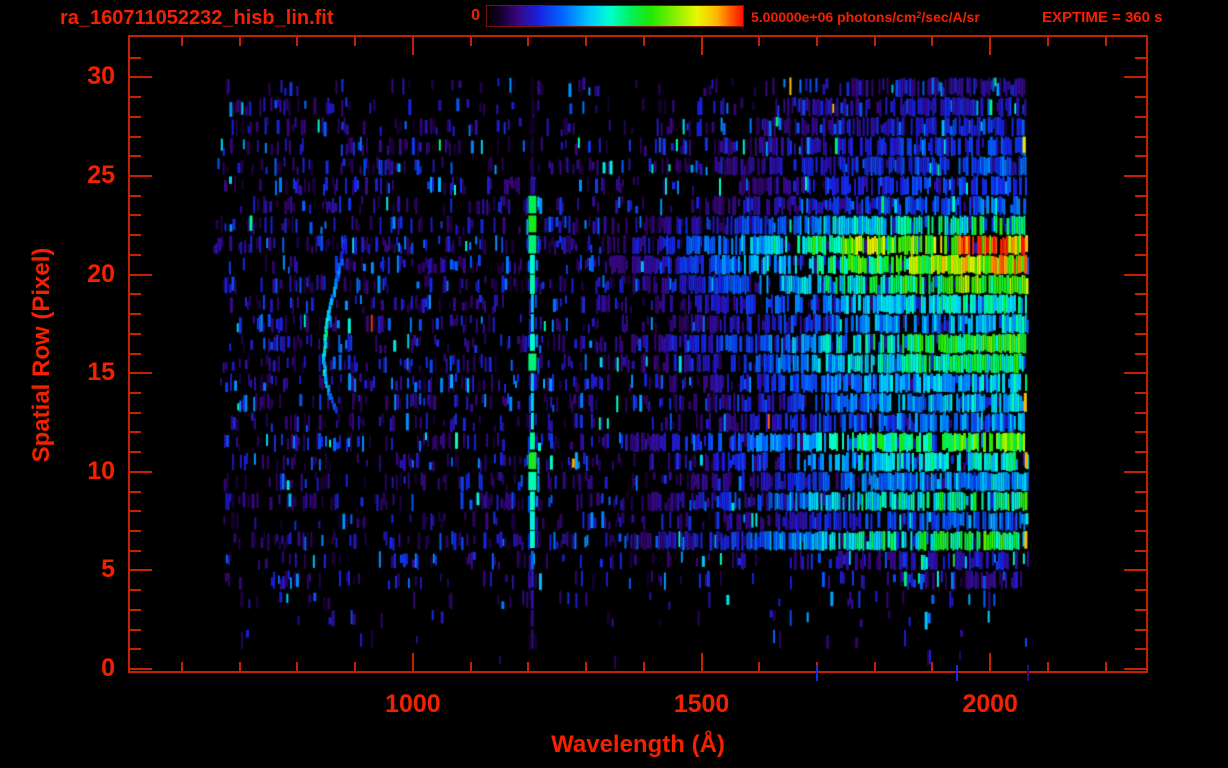 This screenshot has height=768, width=1228. Describe the element at coordinates (950, 17) in the screenshot. I see `colorbar-max-suffix: /sec/A/sr` at that location.